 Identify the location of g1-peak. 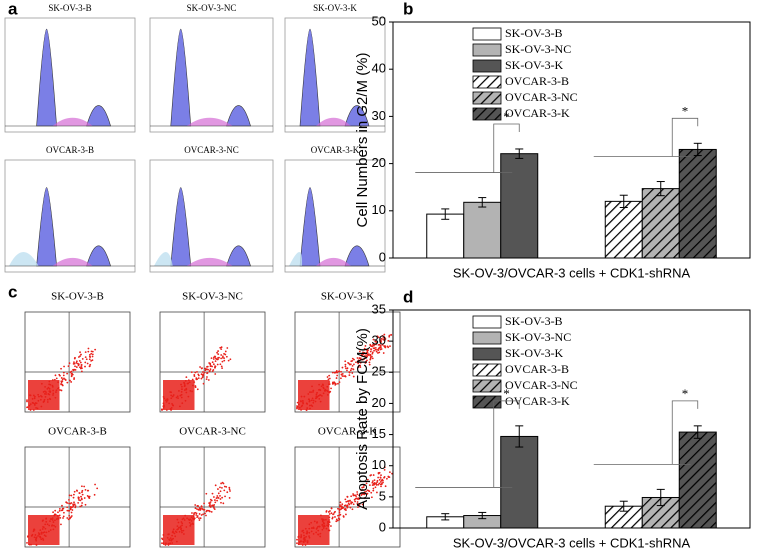
(46, 227).